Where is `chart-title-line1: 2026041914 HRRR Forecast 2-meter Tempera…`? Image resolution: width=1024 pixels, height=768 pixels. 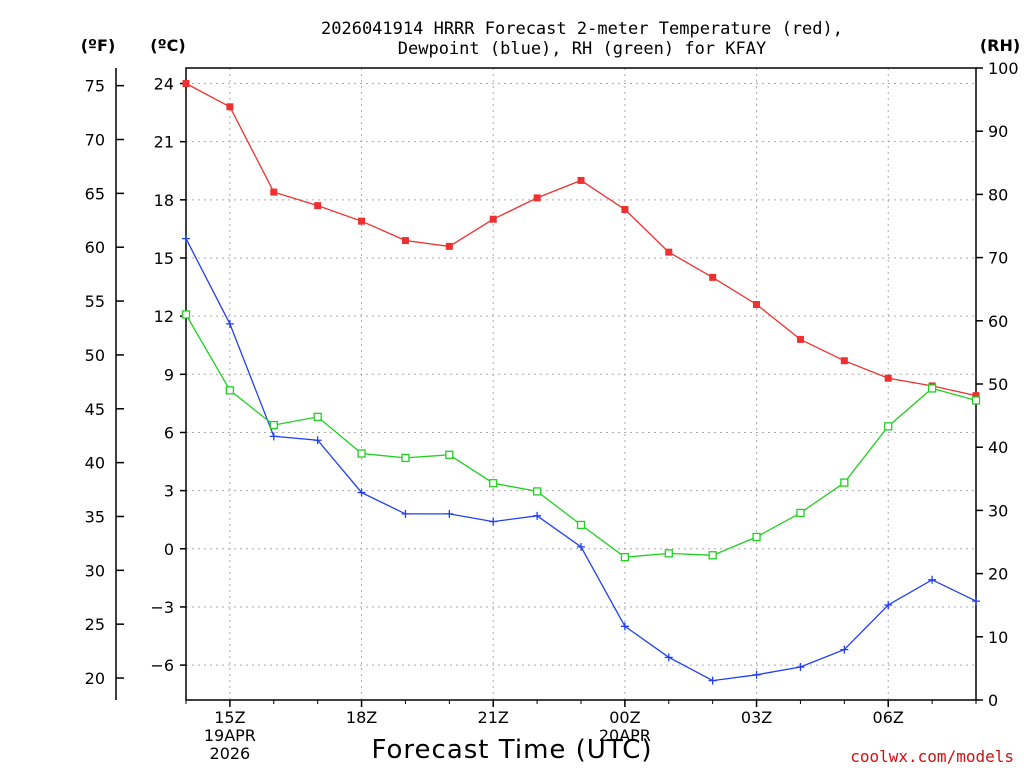
chart-title-line1: 2026041914 HRRR Forecast 2-meter Tempera… is located at coordinates (582, 29).